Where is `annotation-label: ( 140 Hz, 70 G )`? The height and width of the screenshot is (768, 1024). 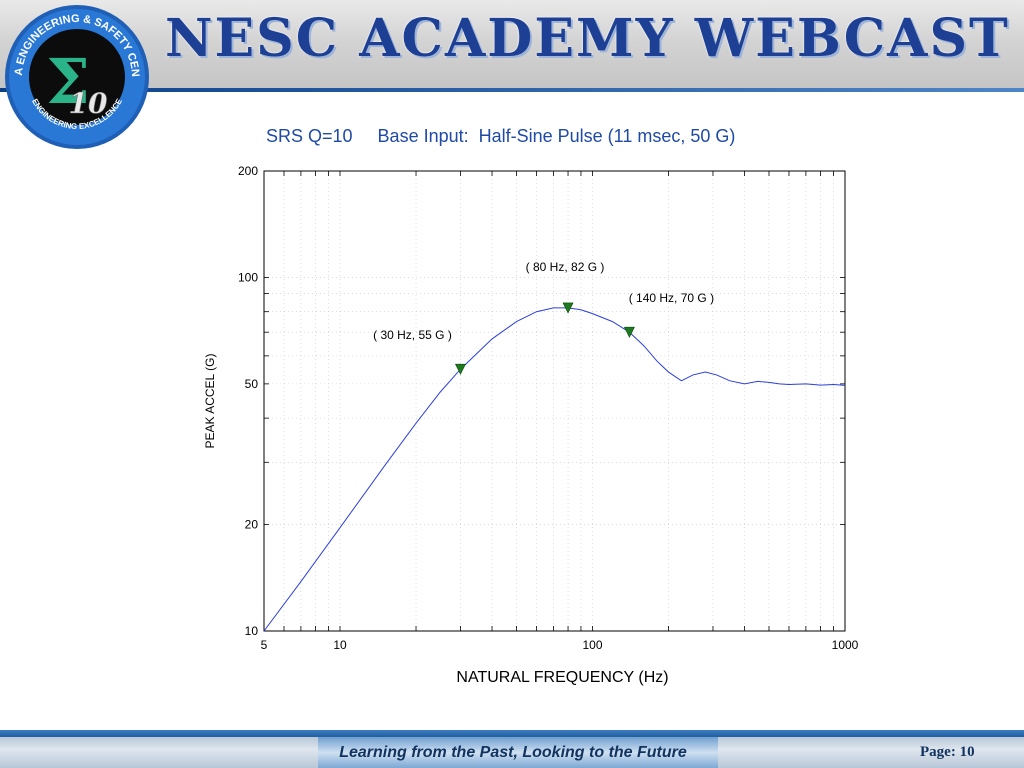
annotation-label: ( 140 Hz, 70 G ) is located at coordinates (671, 298).